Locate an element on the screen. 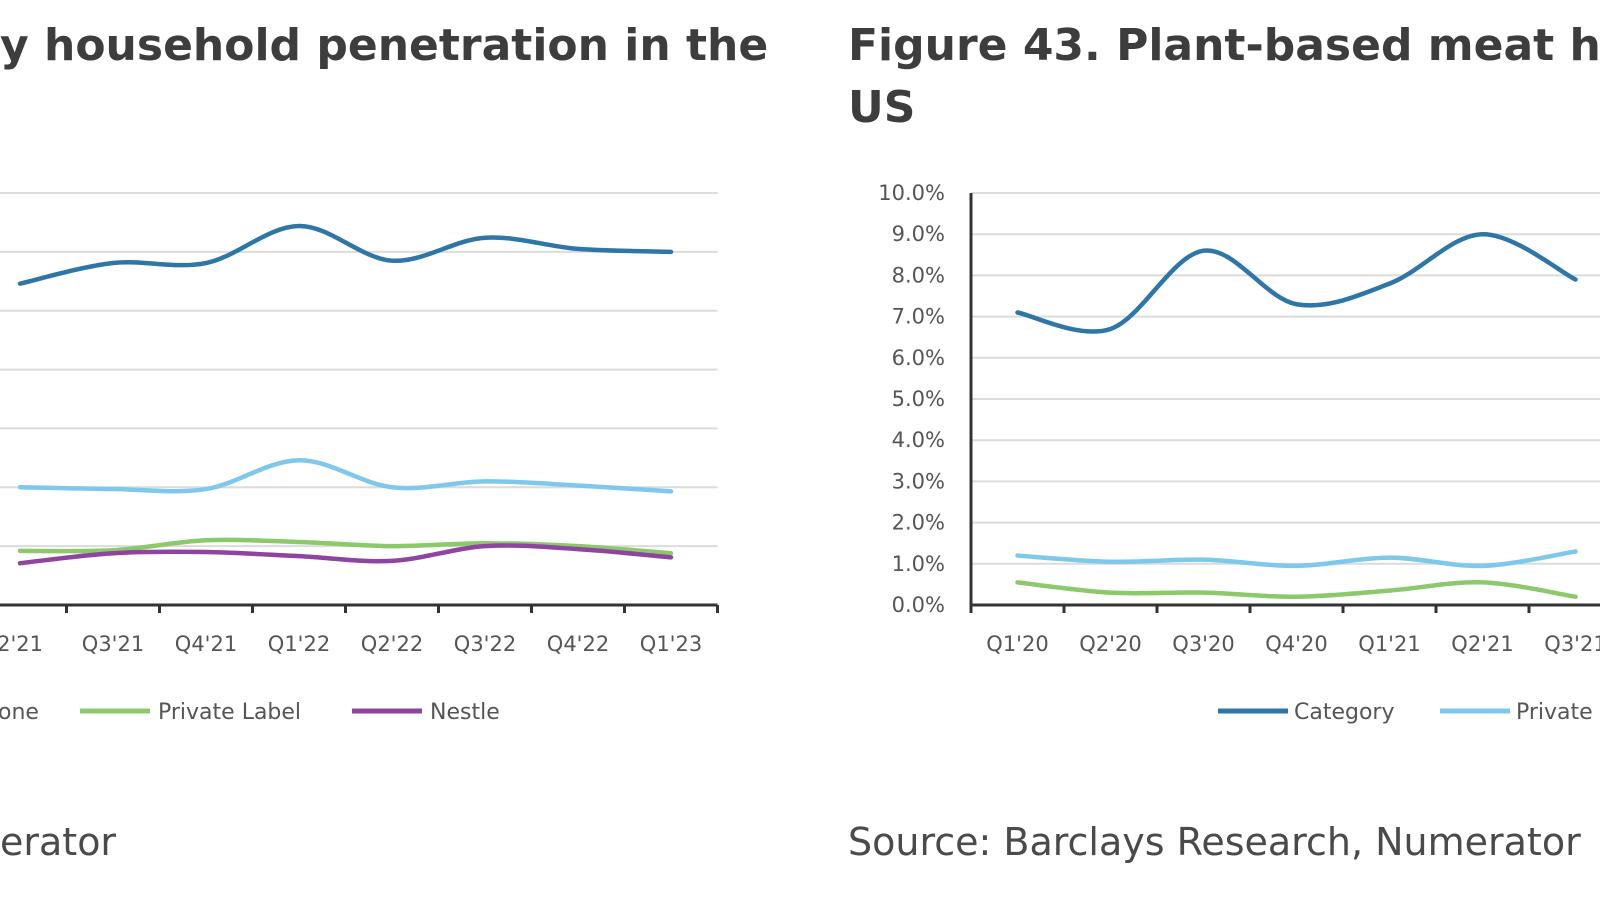  source-note: Source: Barclays Research, Numerator is located at coordinates (1214, 842).